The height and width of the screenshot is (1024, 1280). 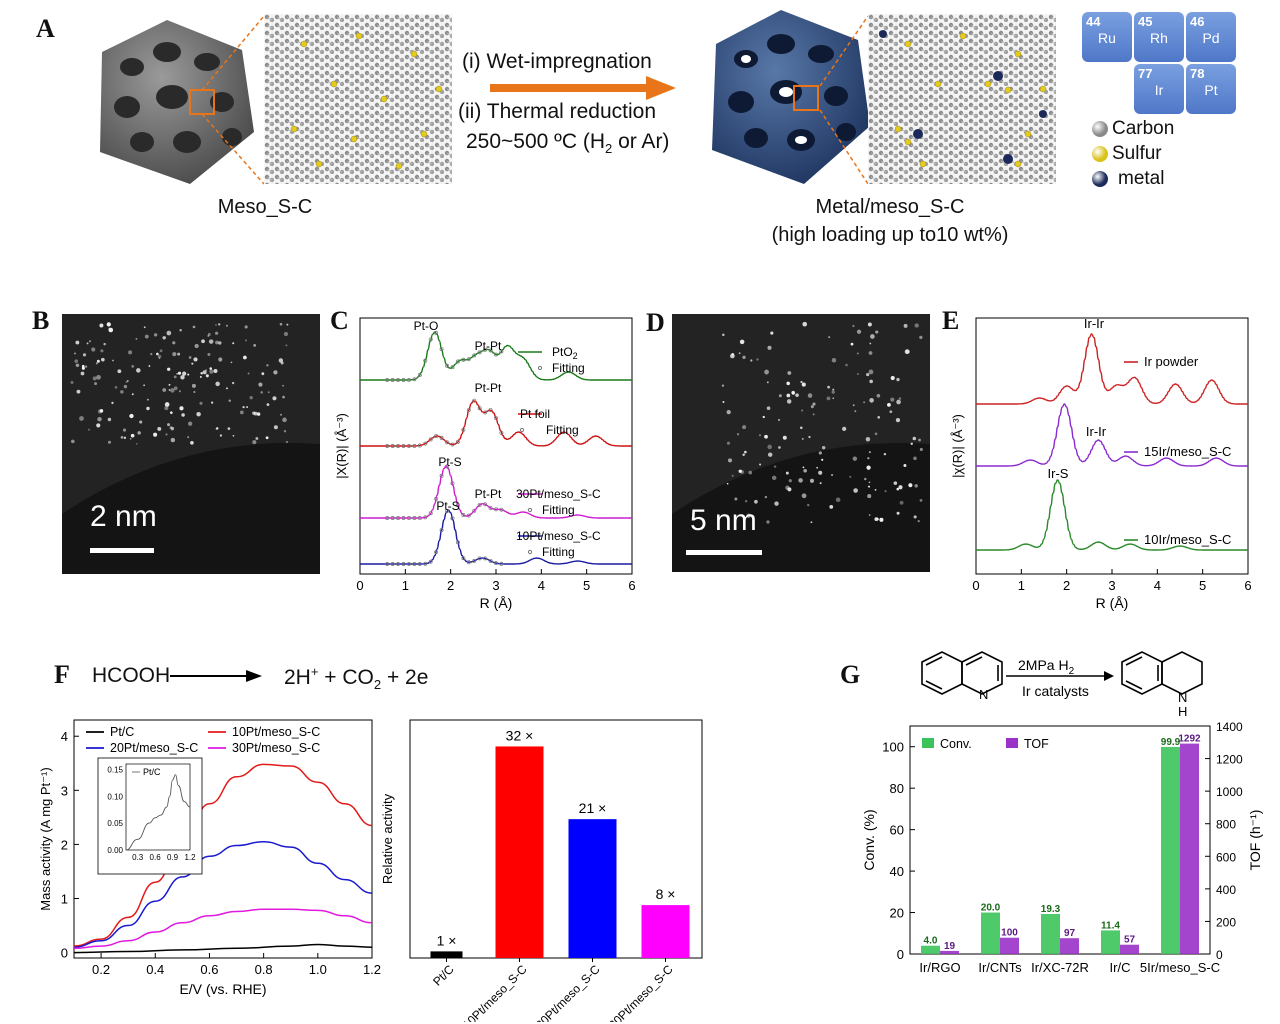 What do you see at coordinates (443, 975) in the screenshot?
I see `x-tick-label: Pt/C` at bounding box center [443, 975].